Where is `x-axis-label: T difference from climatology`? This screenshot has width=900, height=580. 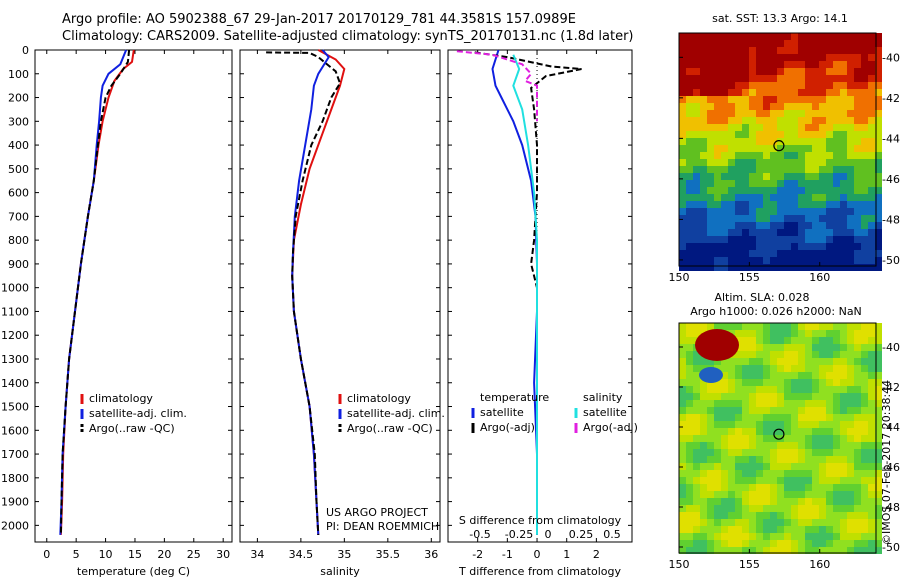
x-axis-label: T difference from climatology is located at coordinates (539, 571).